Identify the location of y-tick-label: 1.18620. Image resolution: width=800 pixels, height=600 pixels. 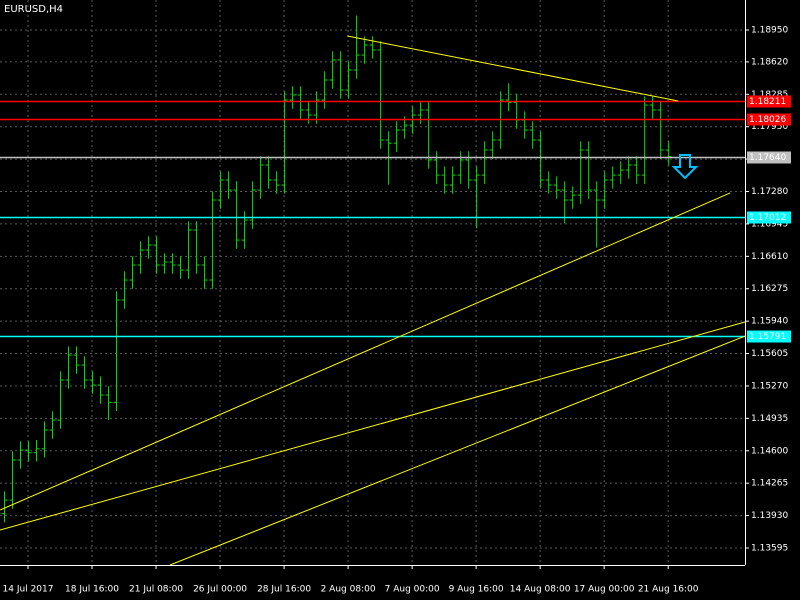
(769, 62).